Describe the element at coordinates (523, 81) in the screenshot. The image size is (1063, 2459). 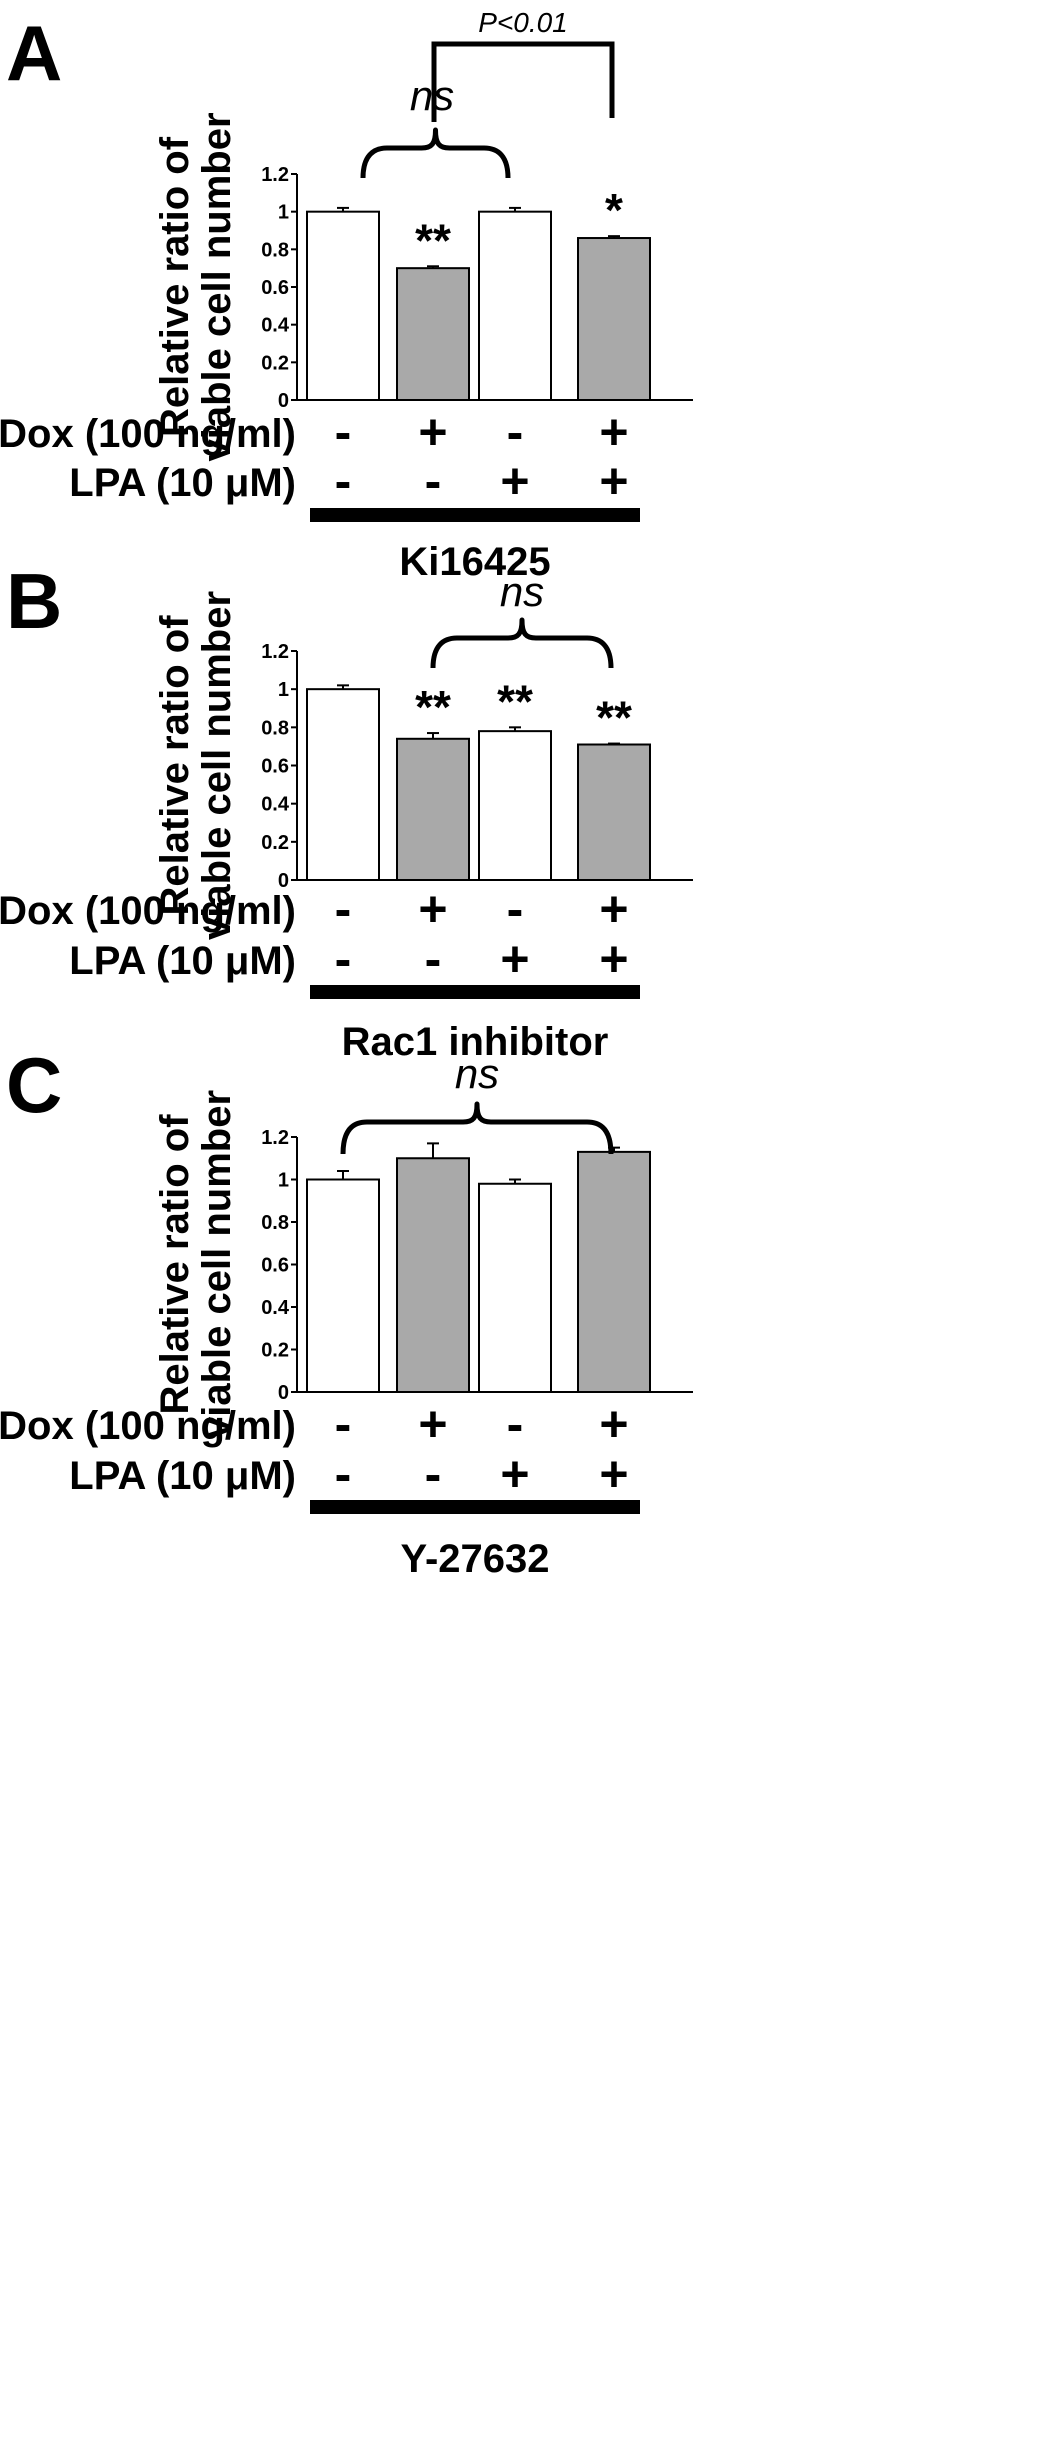
I see `p-value-bracket` at that location.